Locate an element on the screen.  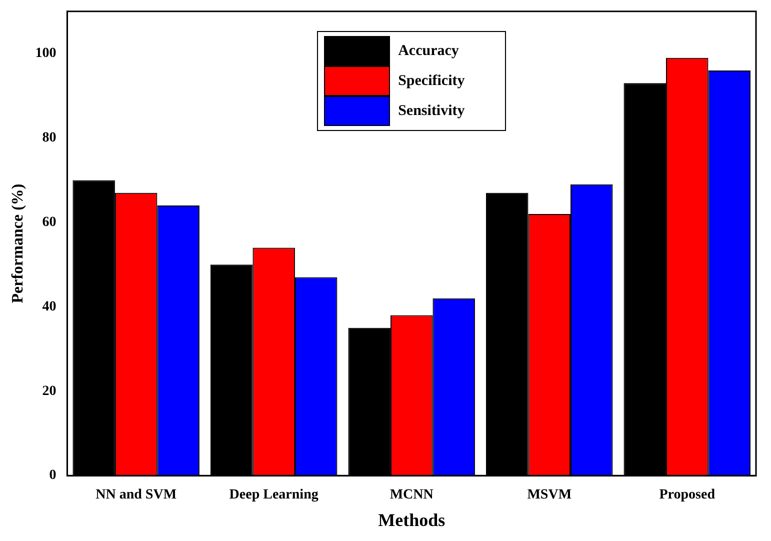
y-tick-label: 0 is located at coordinates (52, 476).